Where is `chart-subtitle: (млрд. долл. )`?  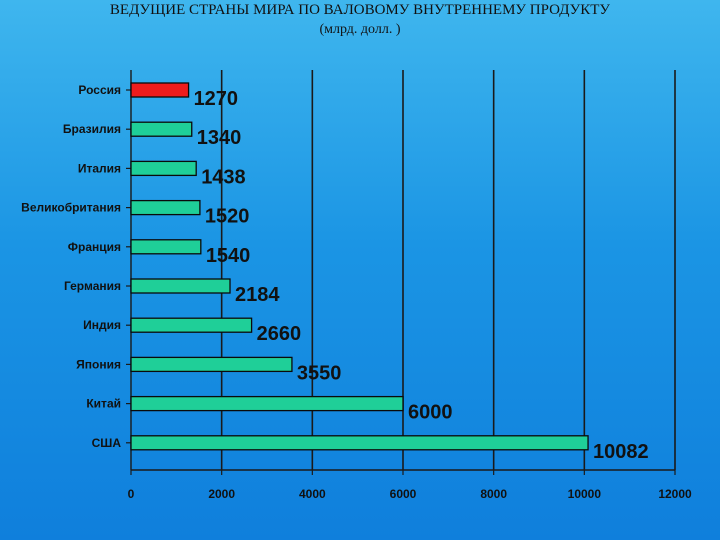 chart-subtitle: (млрд. долл. ) is located at coordinates (360, 29).